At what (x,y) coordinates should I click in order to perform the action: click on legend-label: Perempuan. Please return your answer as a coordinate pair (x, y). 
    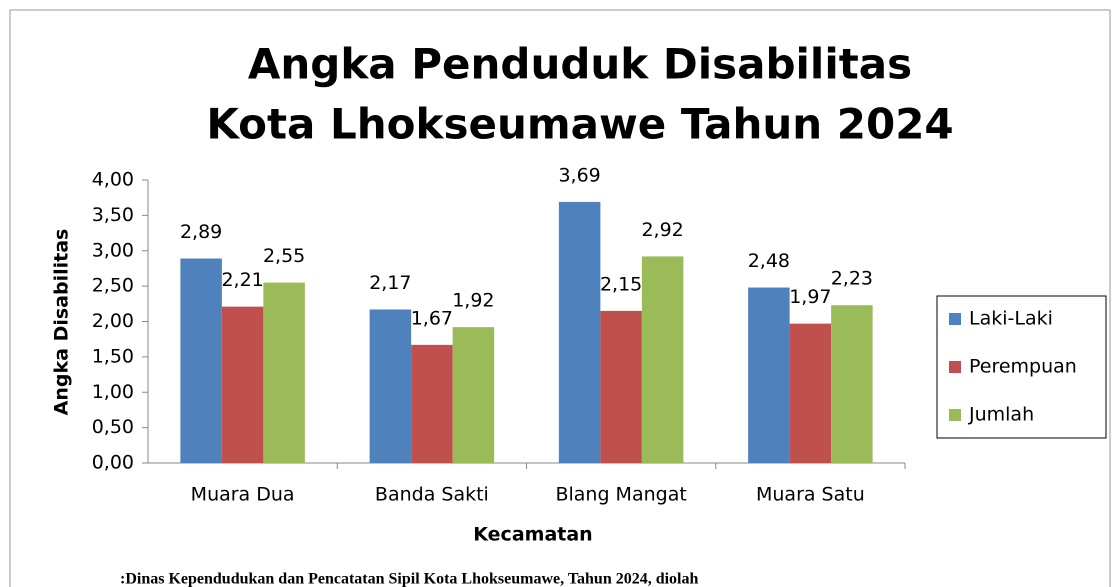
    Looking at the image, I should click on (1023, 367).